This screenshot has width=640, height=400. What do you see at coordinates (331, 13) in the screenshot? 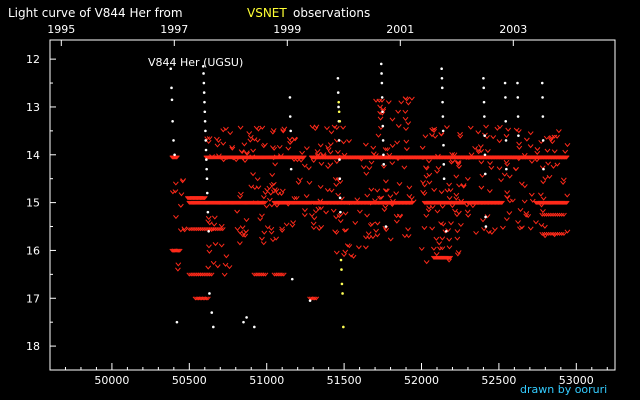
I see `chart-header-suffix: observations` at bounding box center [331, 13].